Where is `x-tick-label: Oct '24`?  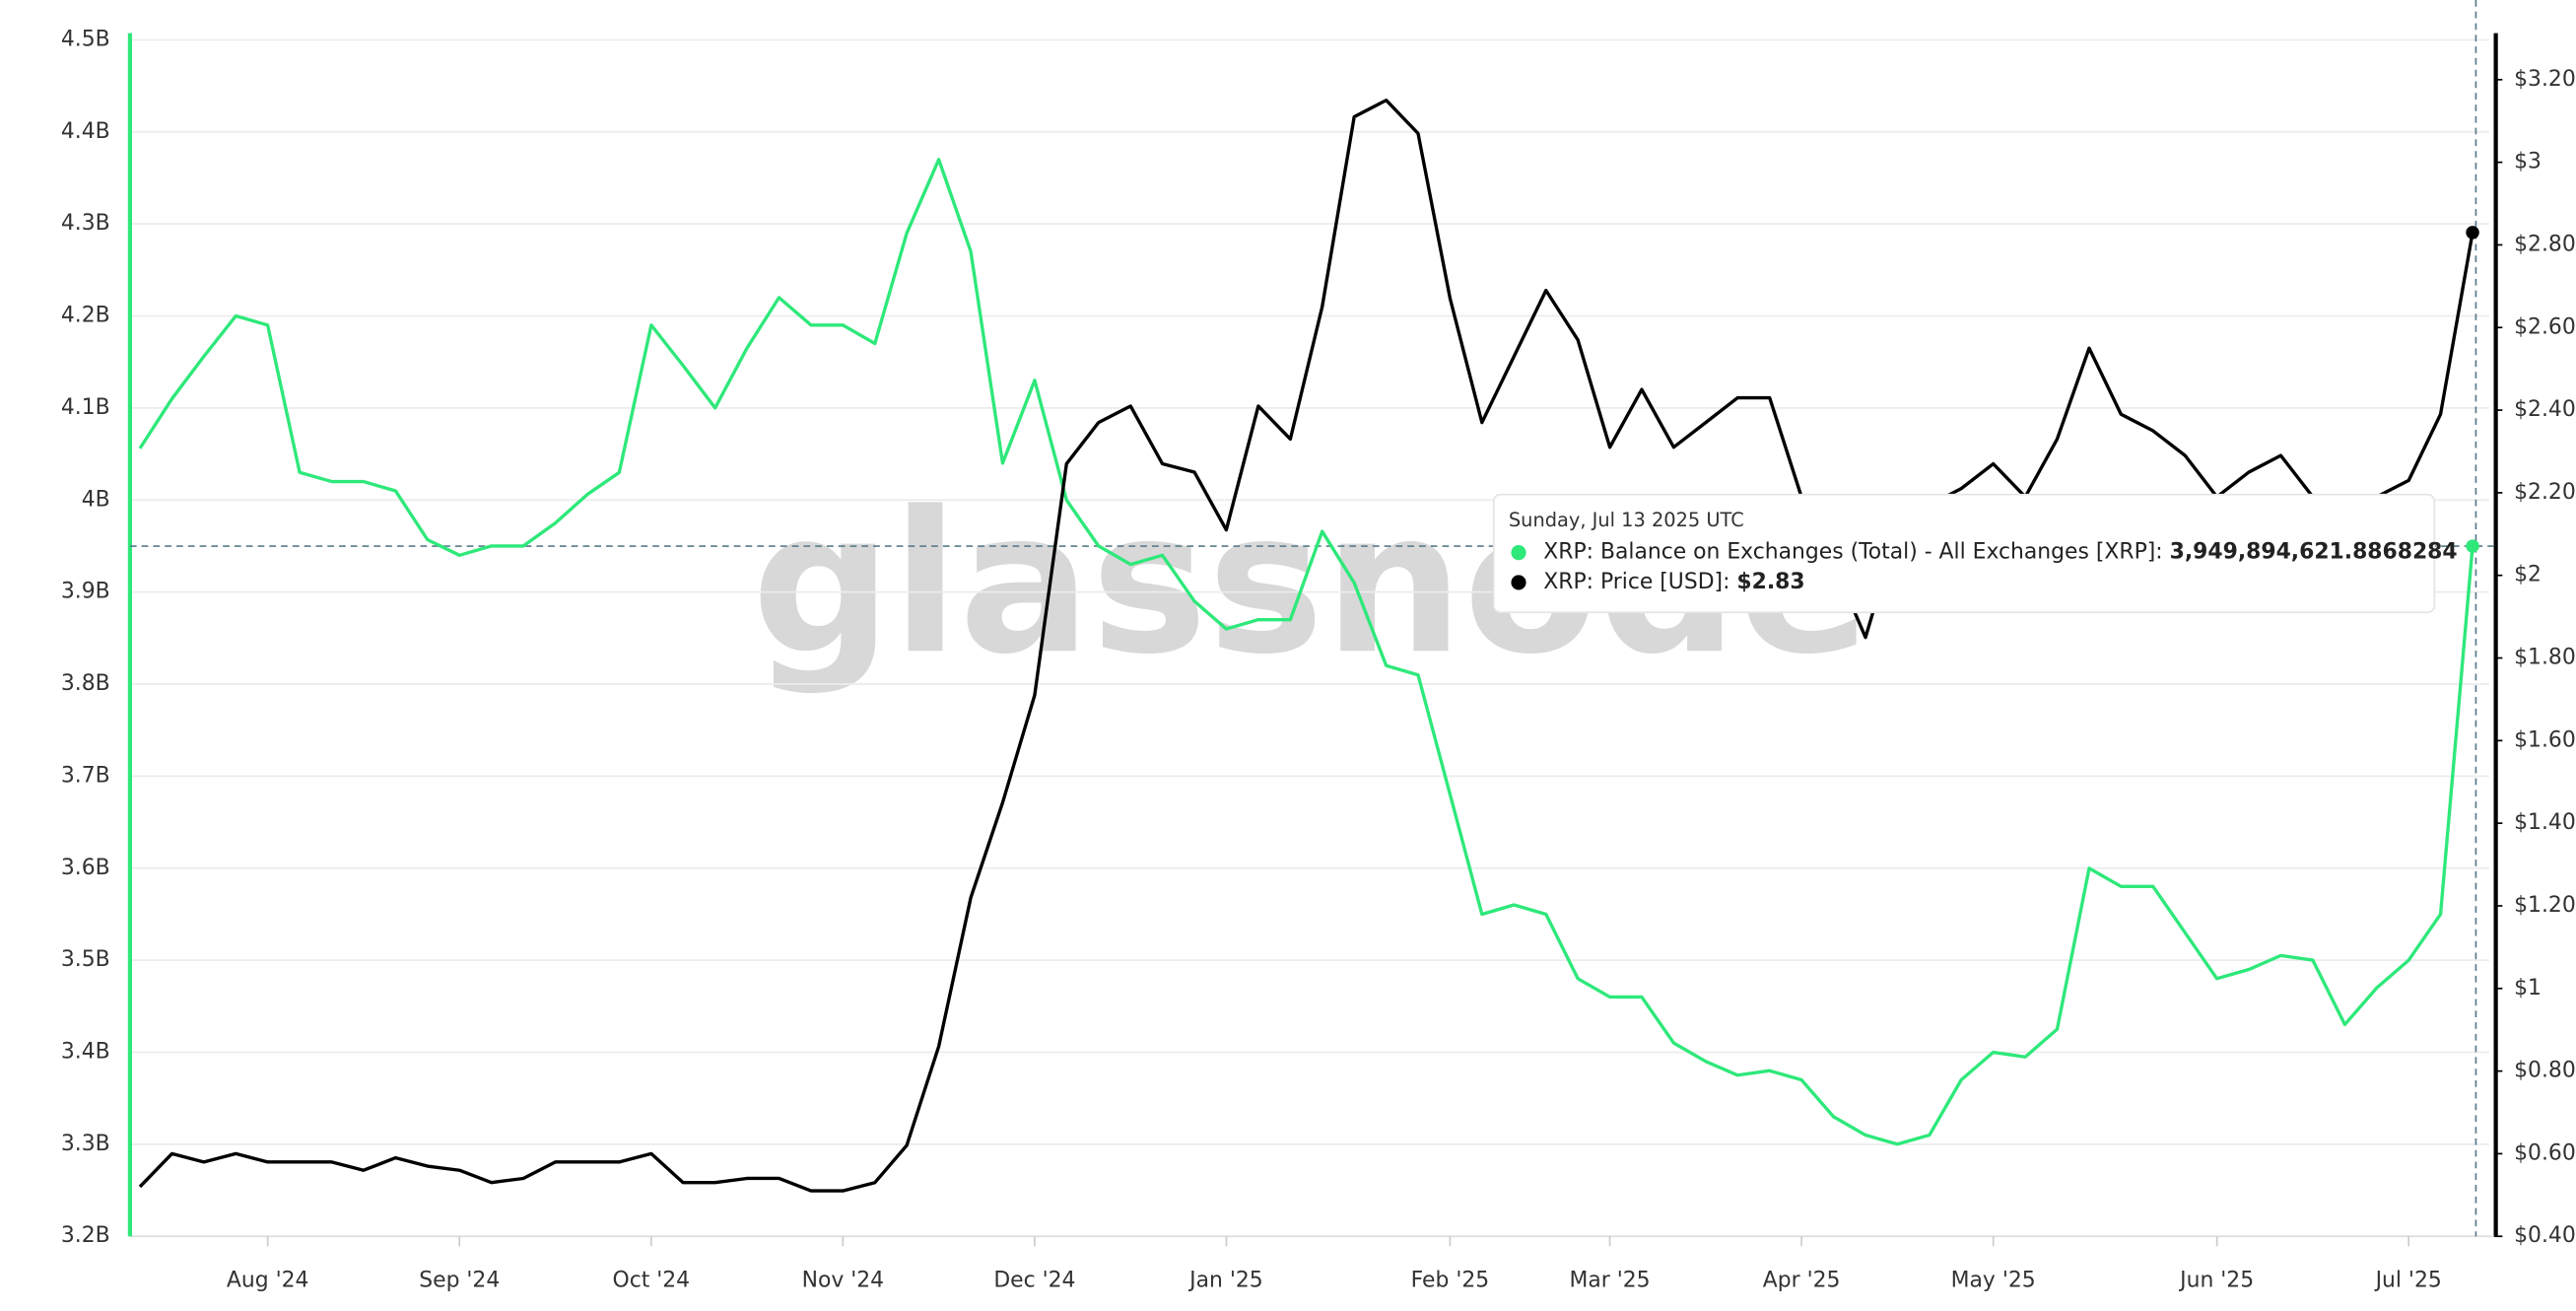
x-tick-label: Oct '24 is located at coordinates (651, 1281).